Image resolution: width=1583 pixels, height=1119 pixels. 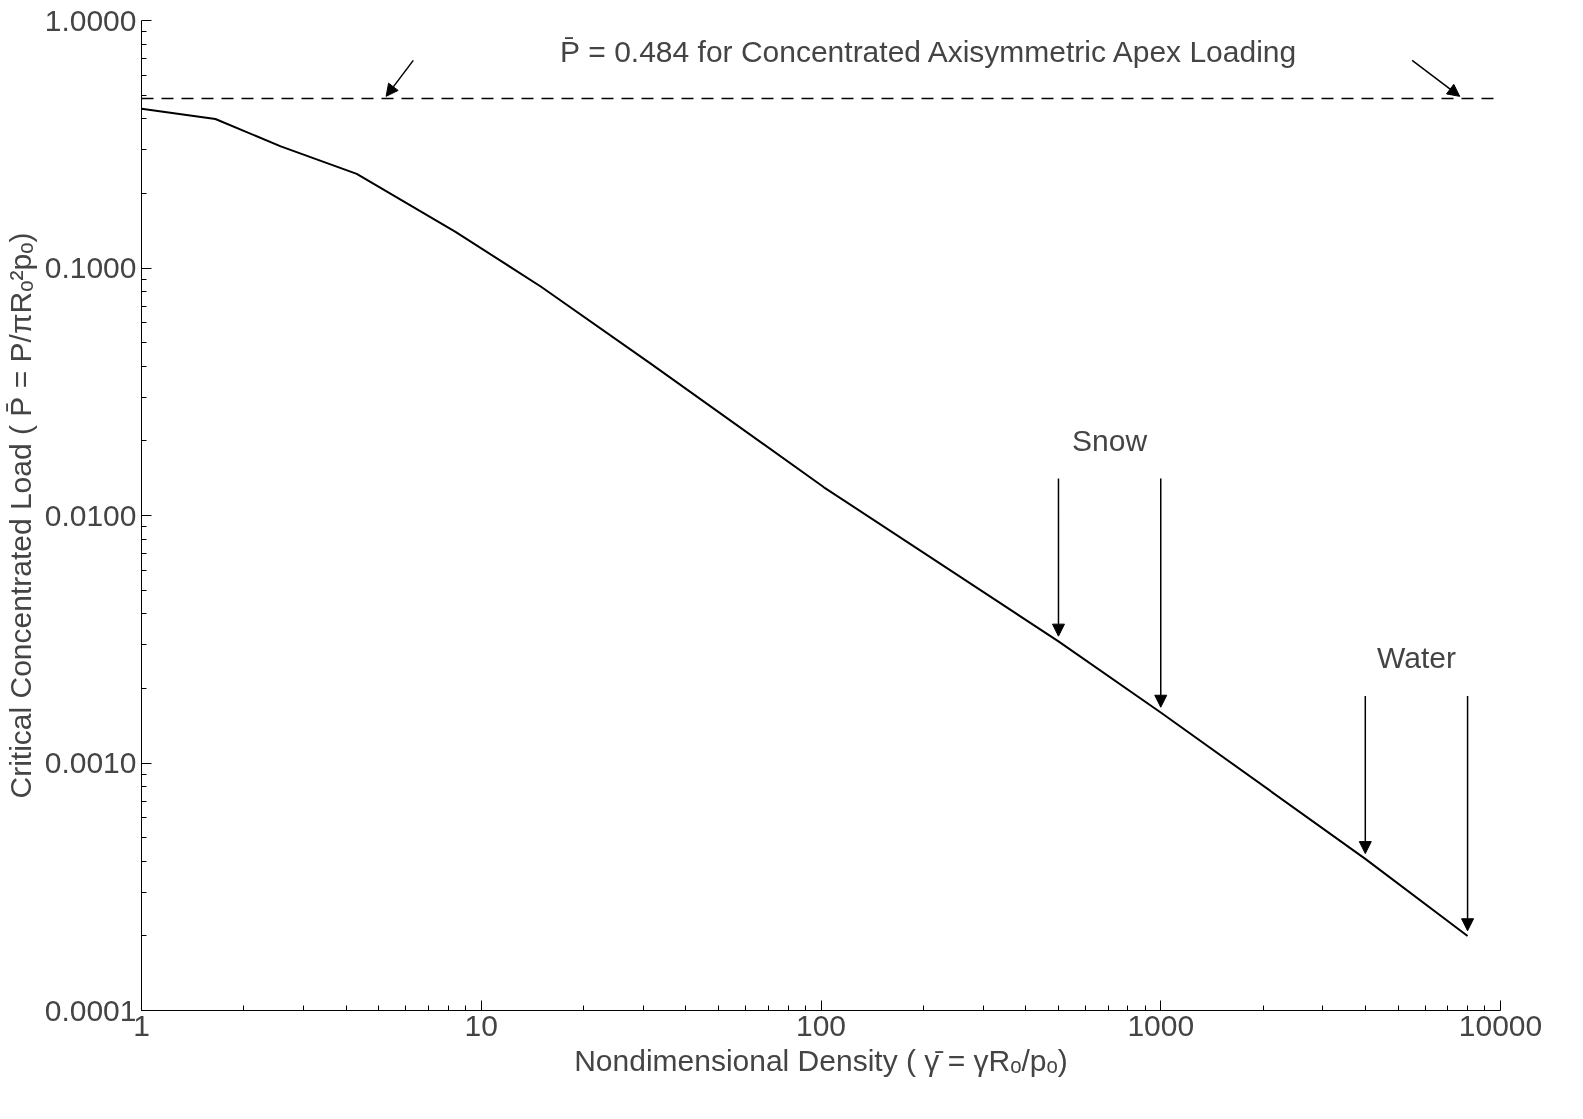 What do you see at coordinates (821, 1060) in the screenshot?
I see `x-axis-title: Nondimensional Density ( γ̄ = γRₒ/pₒ)` at bounding box center [821, 1060].